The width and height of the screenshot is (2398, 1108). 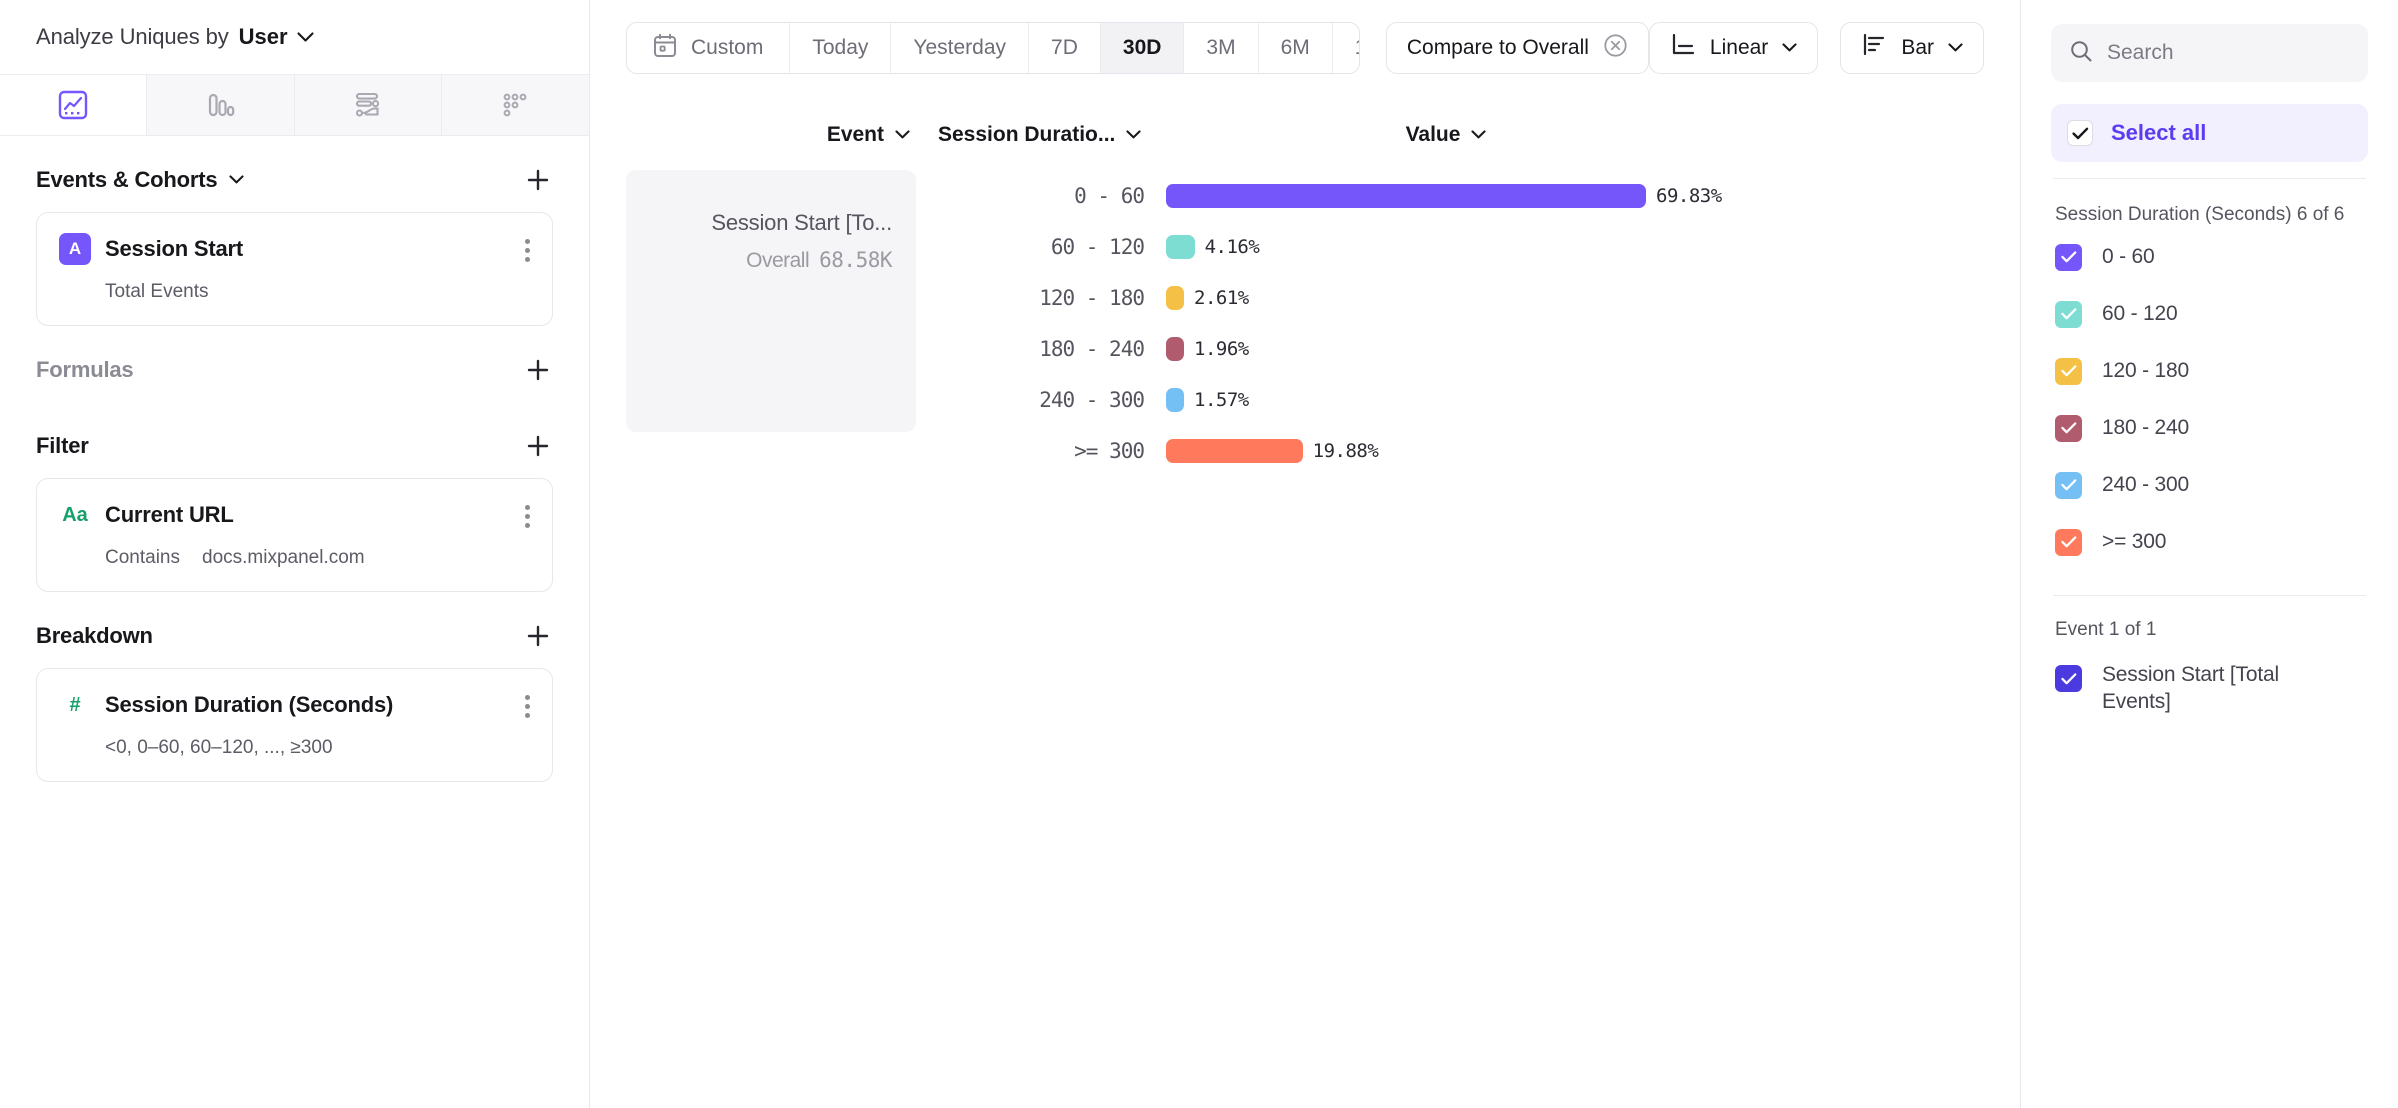 What do you see at coordinates (2145, 371) in the screenshot?
I see `option-label: 120 - 180` at bounding box center [2145, 371].